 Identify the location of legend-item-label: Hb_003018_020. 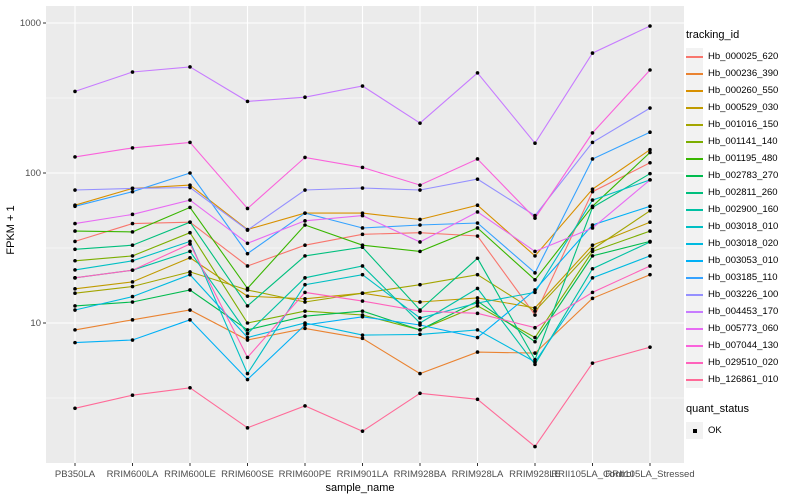
(743, 243).